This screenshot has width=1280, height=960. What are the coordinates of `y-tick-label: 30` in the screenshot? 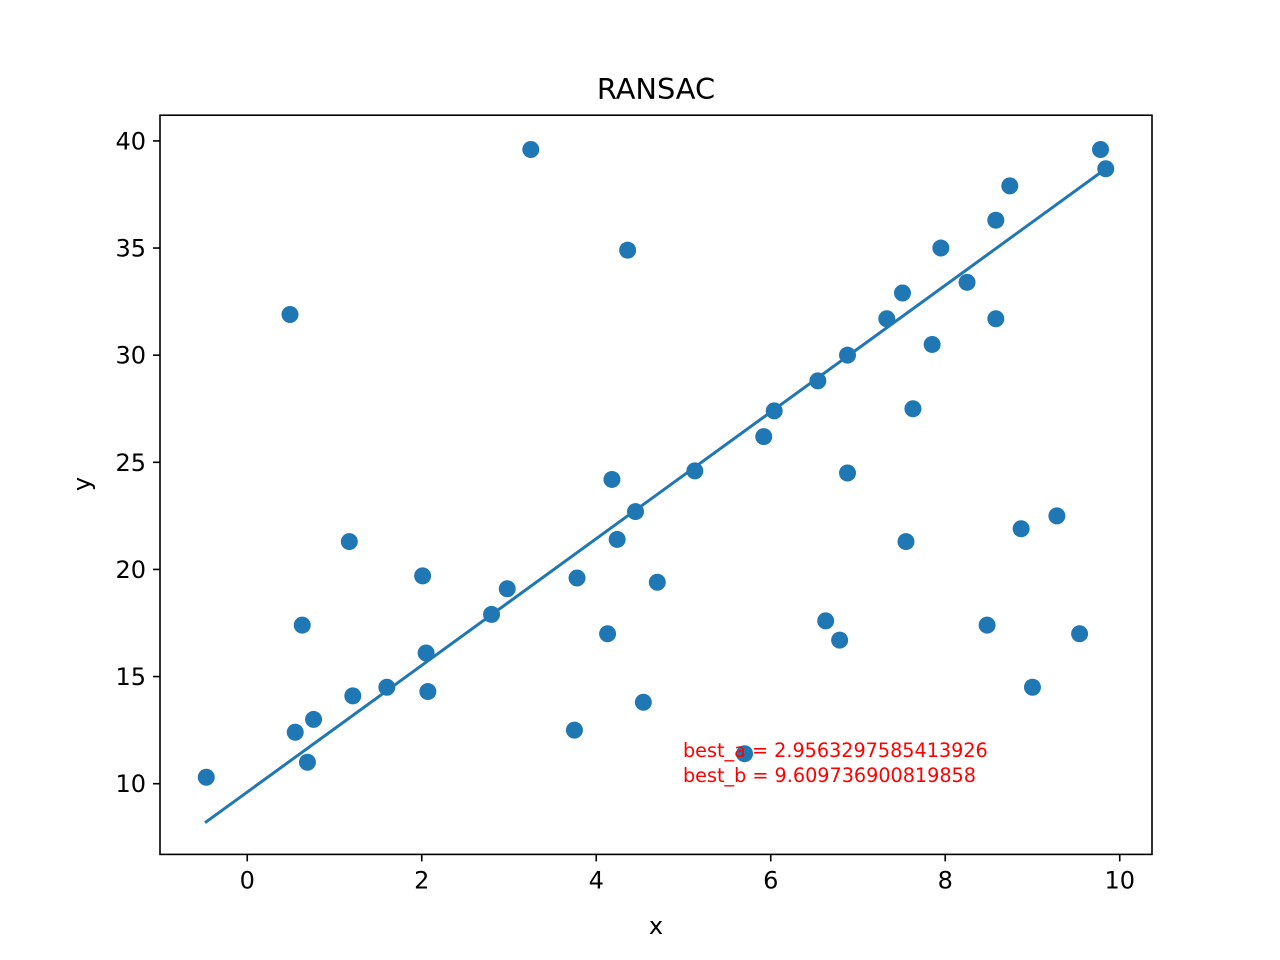 It's located at (130, 356).